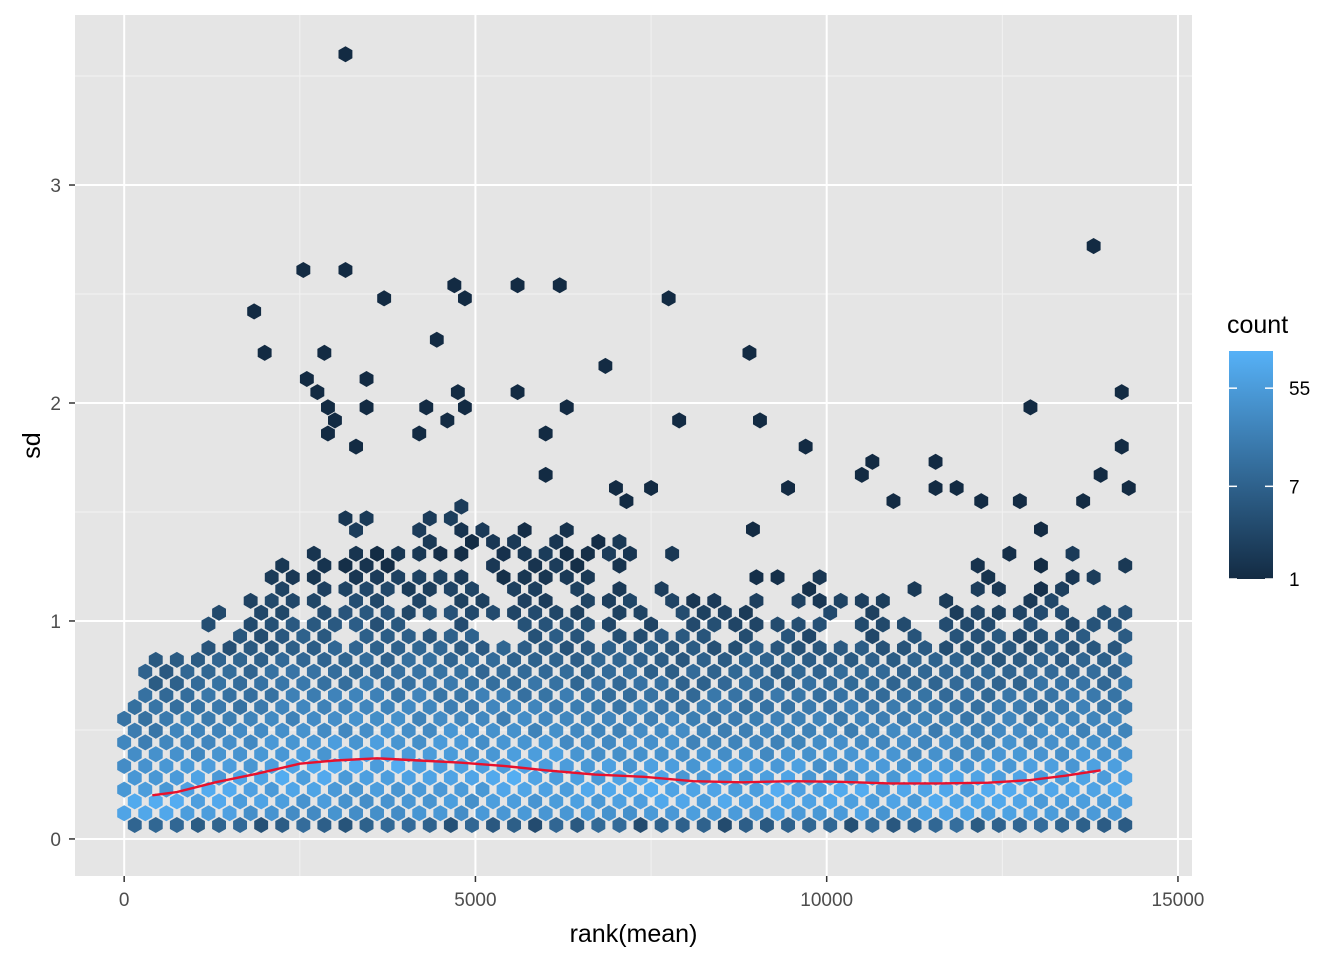 This screenshot has width=1344, height=960. I want to click on legend-break-label: 7, so click(1294, 487).